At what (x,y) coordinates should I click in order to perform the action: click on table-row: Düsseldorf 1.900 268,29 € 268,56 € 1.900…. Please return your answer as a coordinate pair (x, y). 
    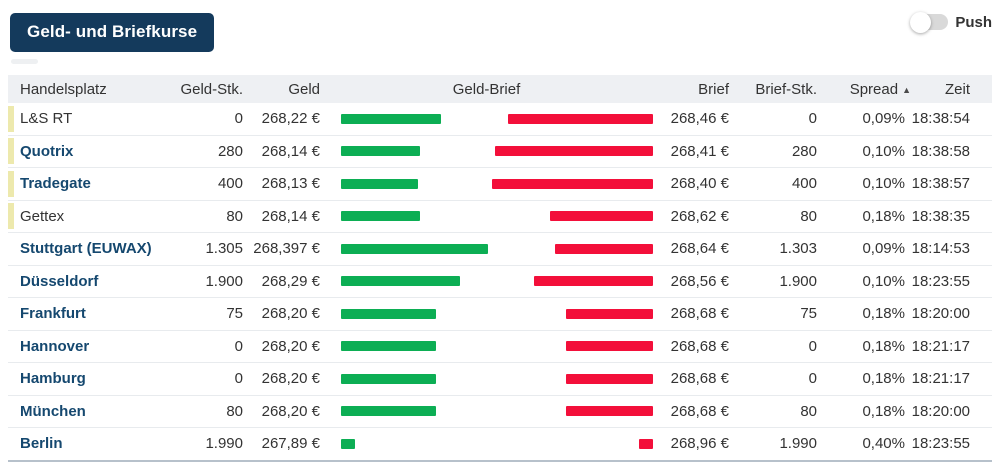
    Looking at the image, I should click on (500, 281).